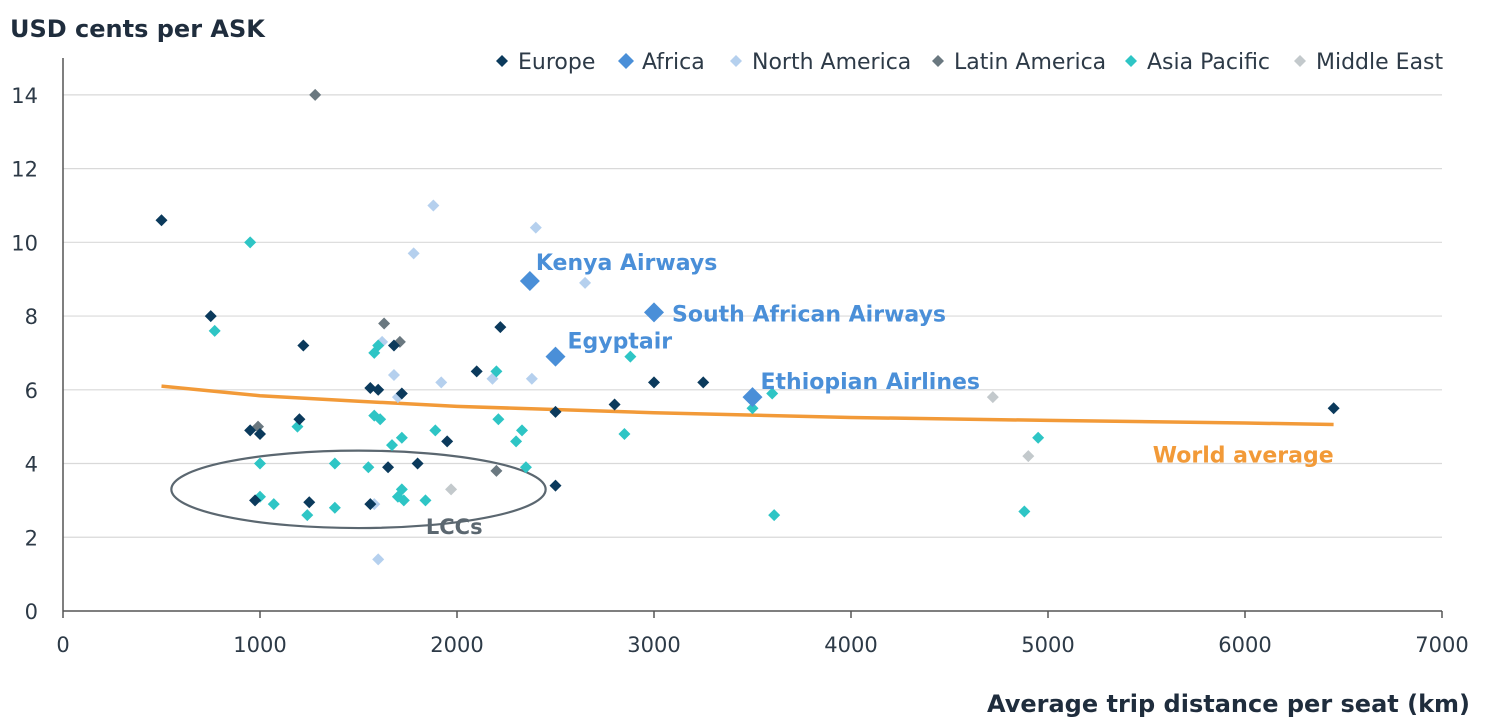 The height and width of the screenshot is (726, 1486). What do you see at coordinates (62, 645) in the screenshot?
I see `x-tick-label-0: 0` at bounding box center [62, 645].